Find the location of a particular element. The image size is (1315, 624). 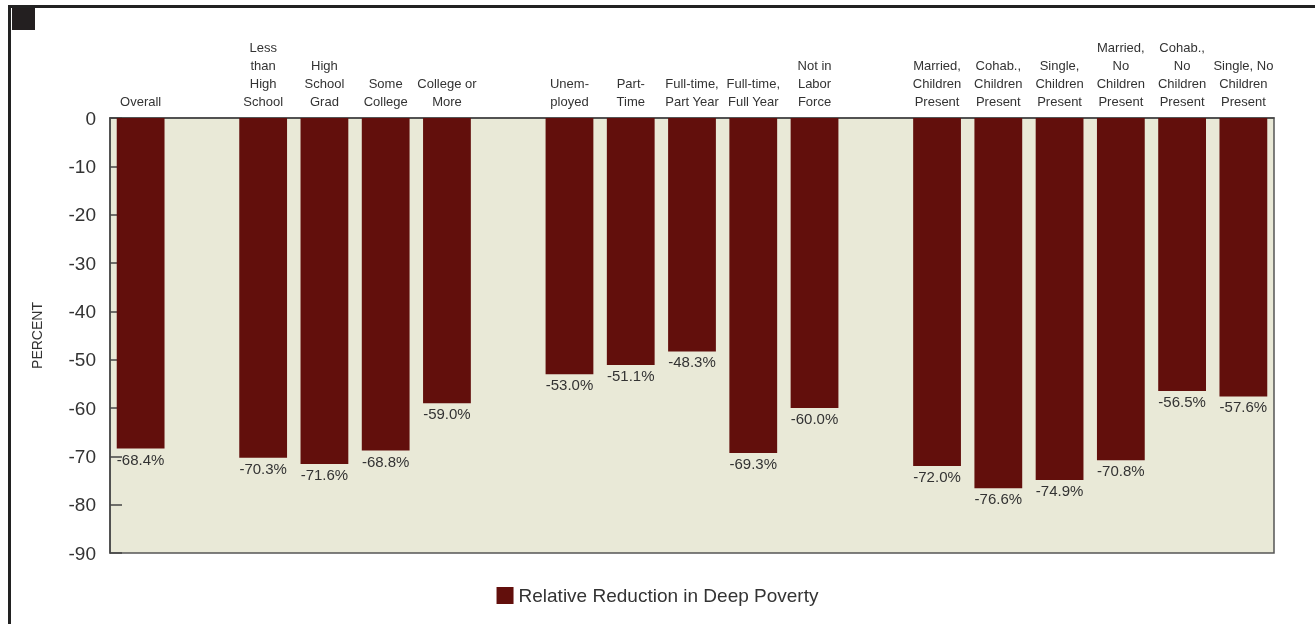

data-label: -74.9% is located at coordinates (1059, 491).